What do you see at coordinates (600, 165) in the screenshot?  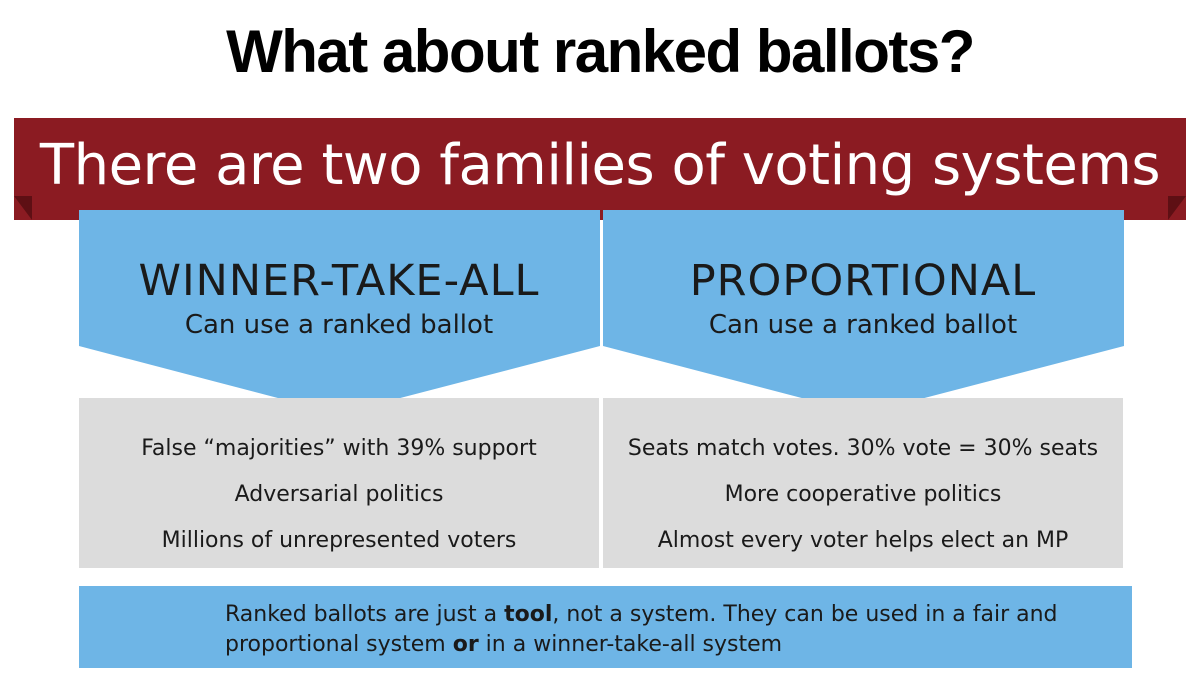 I see `banner-text: There are two families of voting systems` at bounding box center [600, 165].